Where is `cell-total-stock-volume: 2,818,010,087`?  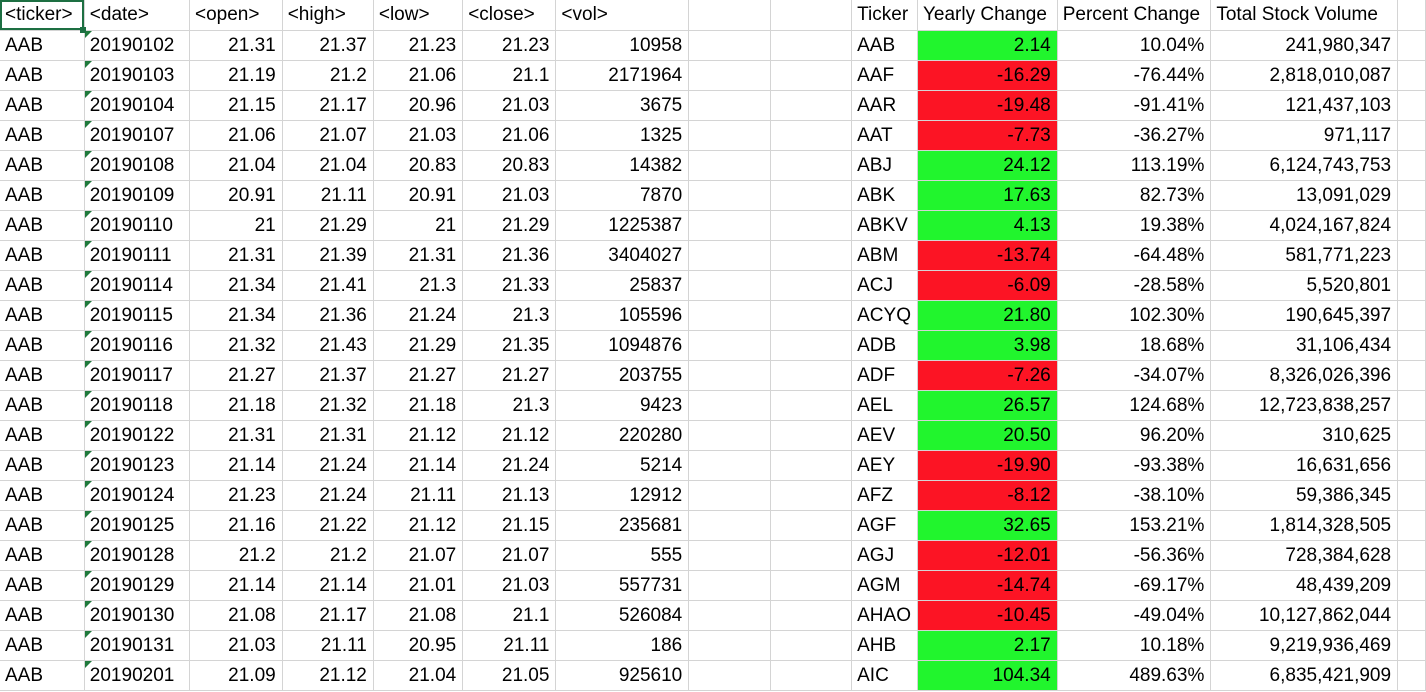 cell-total-stock-volume: 2,818,010,087 is located at coordinates (1304, 75).